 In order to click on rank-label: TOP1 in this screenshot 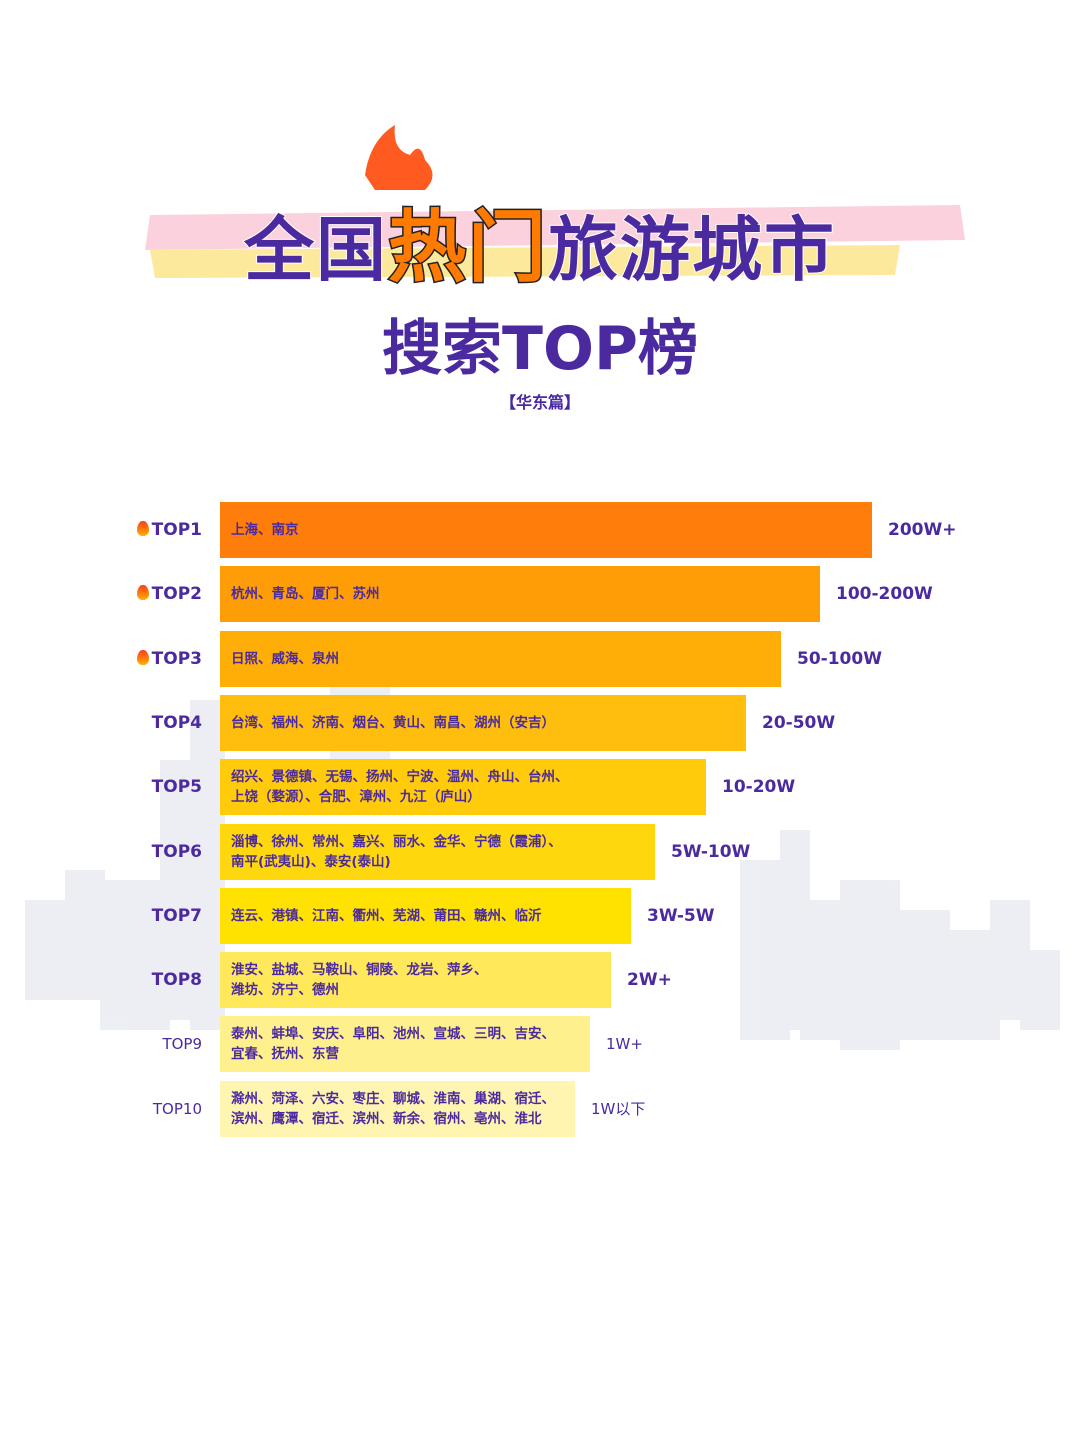, I will do `click(169, 530)`.